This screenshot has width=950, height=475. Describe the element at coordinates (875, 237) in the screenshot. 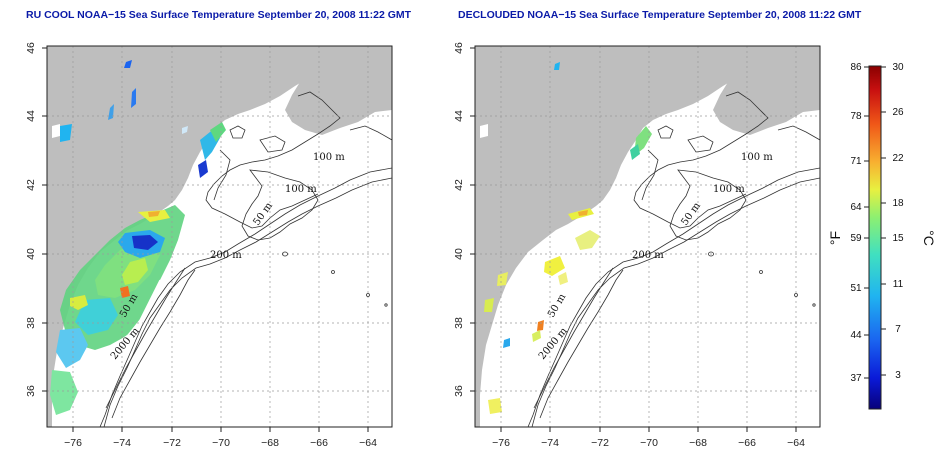

I see `colorbar-gradient` at that location.